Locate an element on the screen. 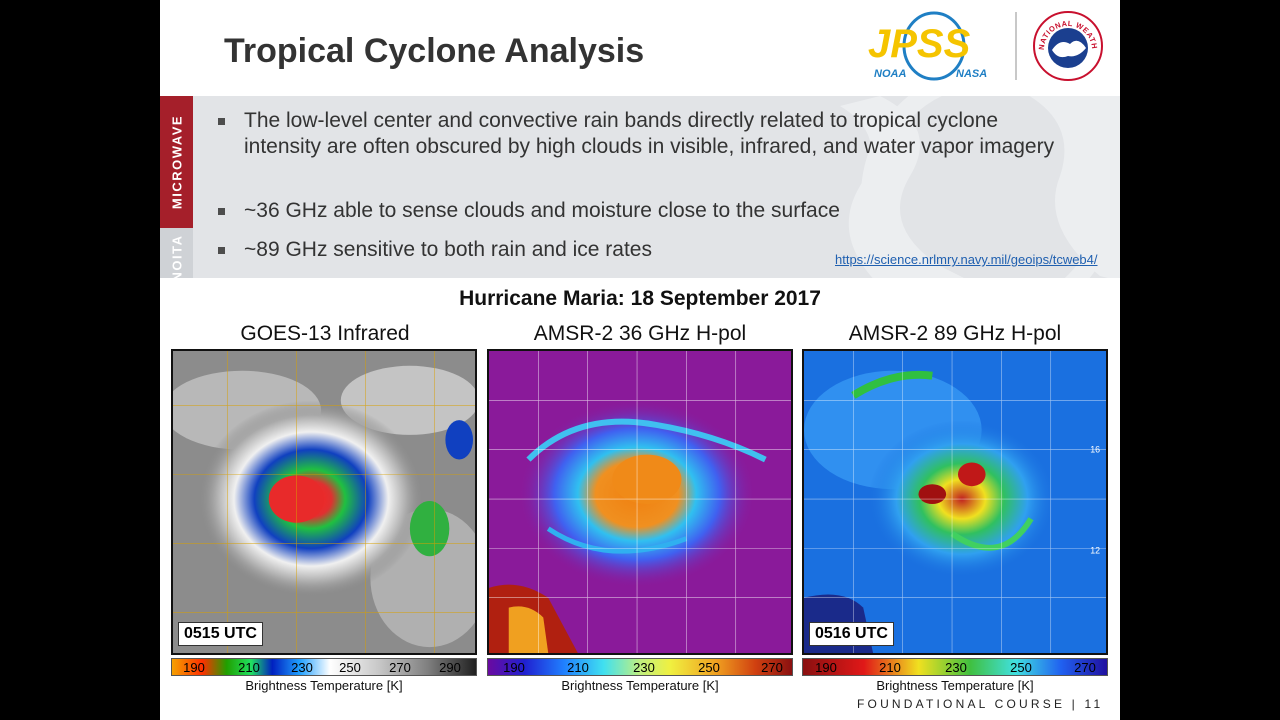 The image size is (1280, 720). logo-divider is located at coordinates (1016, 46).